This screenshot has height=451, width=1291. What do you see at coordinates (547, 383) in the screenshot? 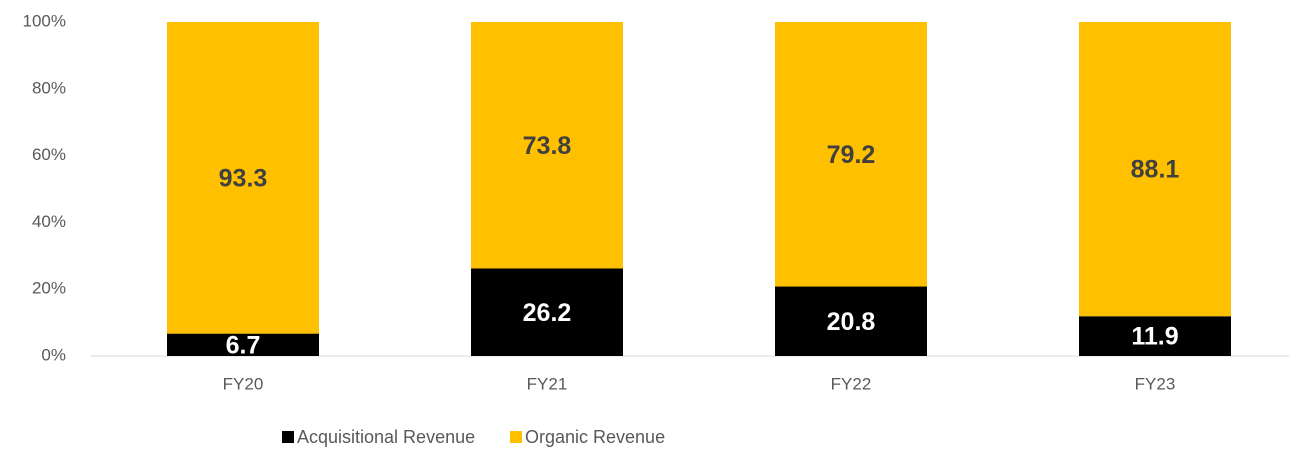
I see `x-tick-label: FY21` at bounding box center [547, 383].